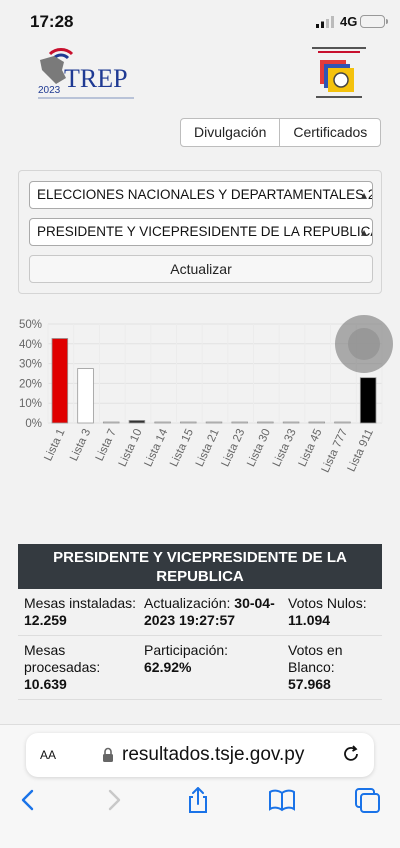  I want to click on forward-icon, so click(114, 800).